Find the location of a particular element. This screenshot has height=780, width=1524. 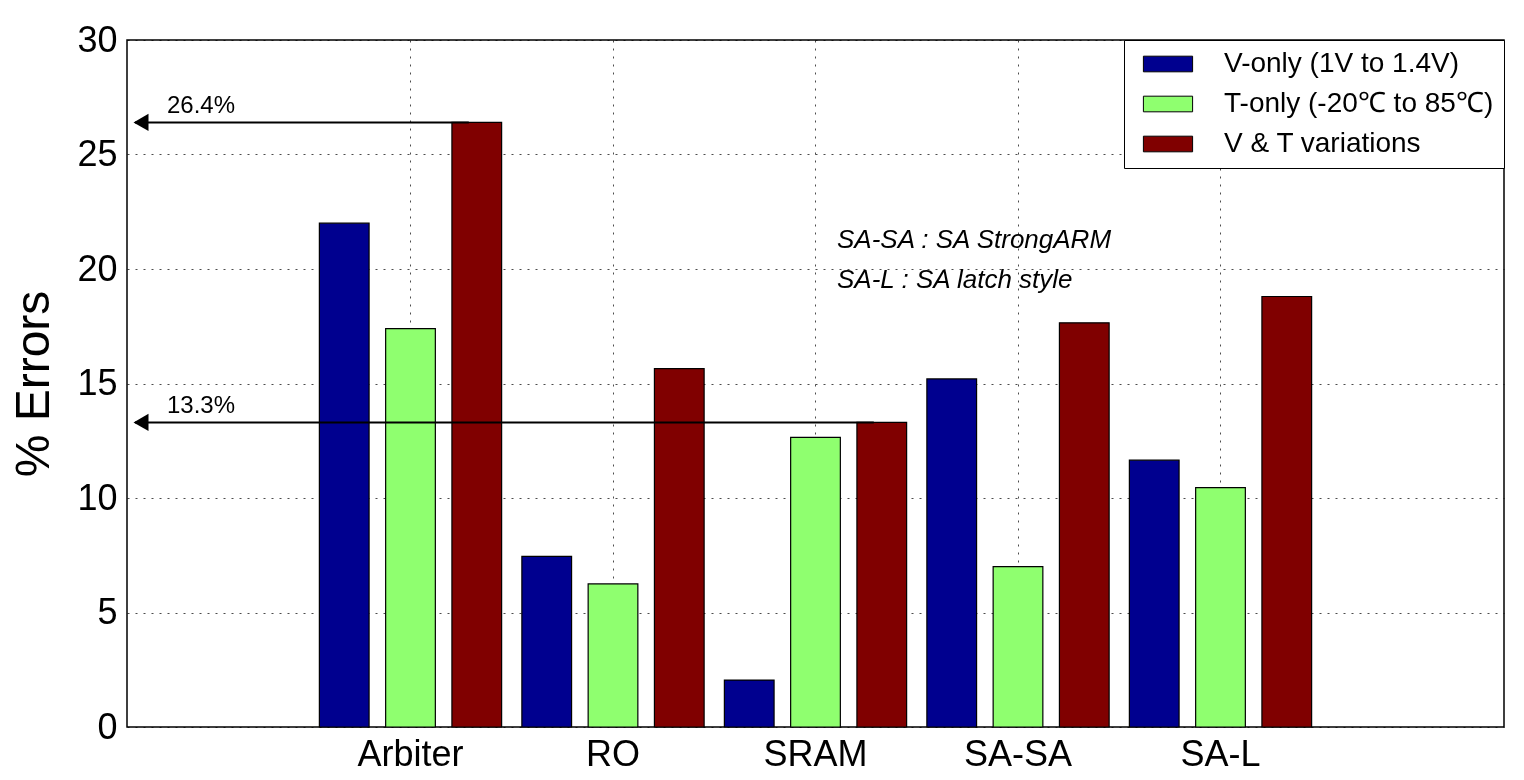

ref-line-label: 26.4% is located at coordinates (201, 105).